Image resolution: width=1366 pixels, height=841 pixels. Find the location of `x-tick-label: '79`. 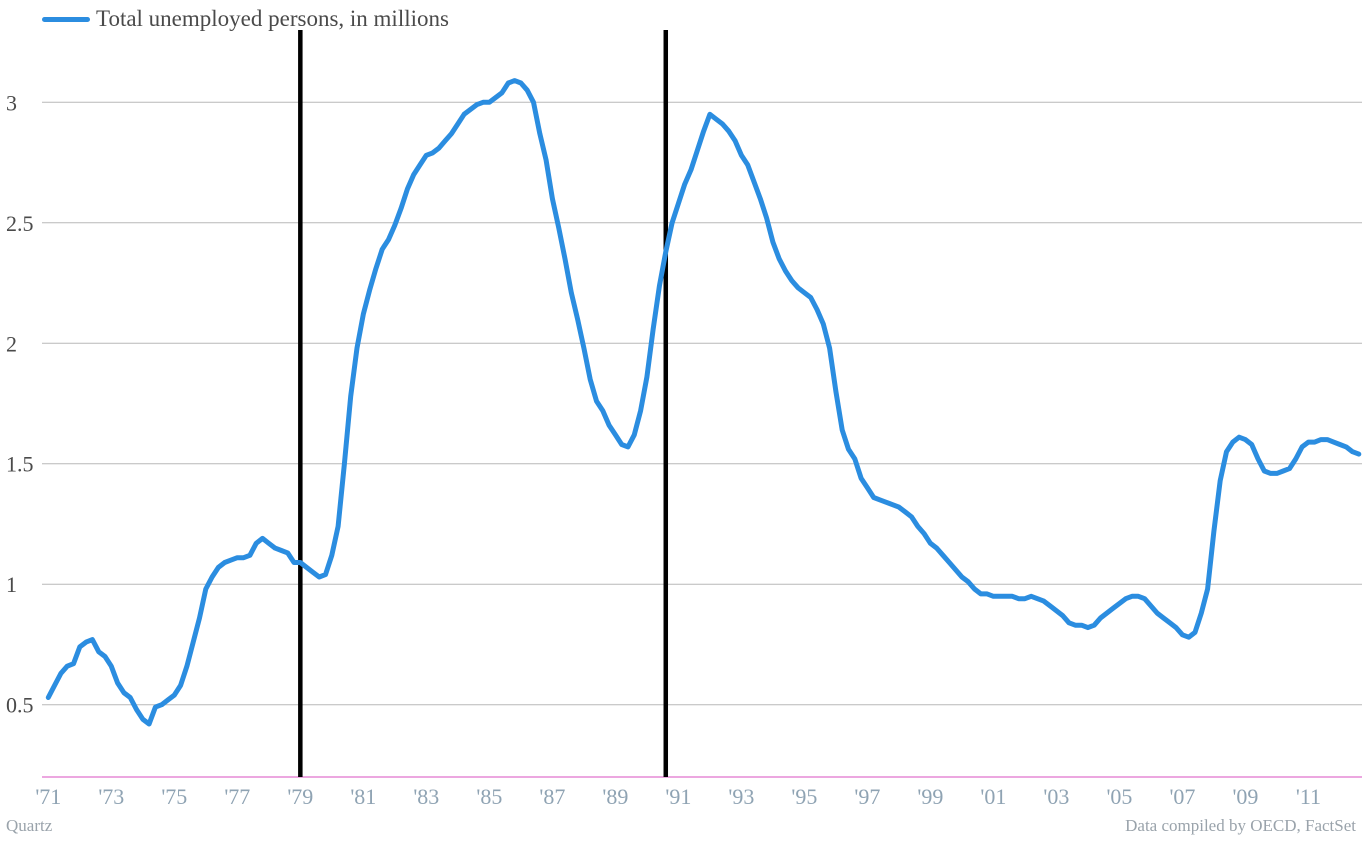

x-tick-label: '79 is located at coordinates (300, 796).